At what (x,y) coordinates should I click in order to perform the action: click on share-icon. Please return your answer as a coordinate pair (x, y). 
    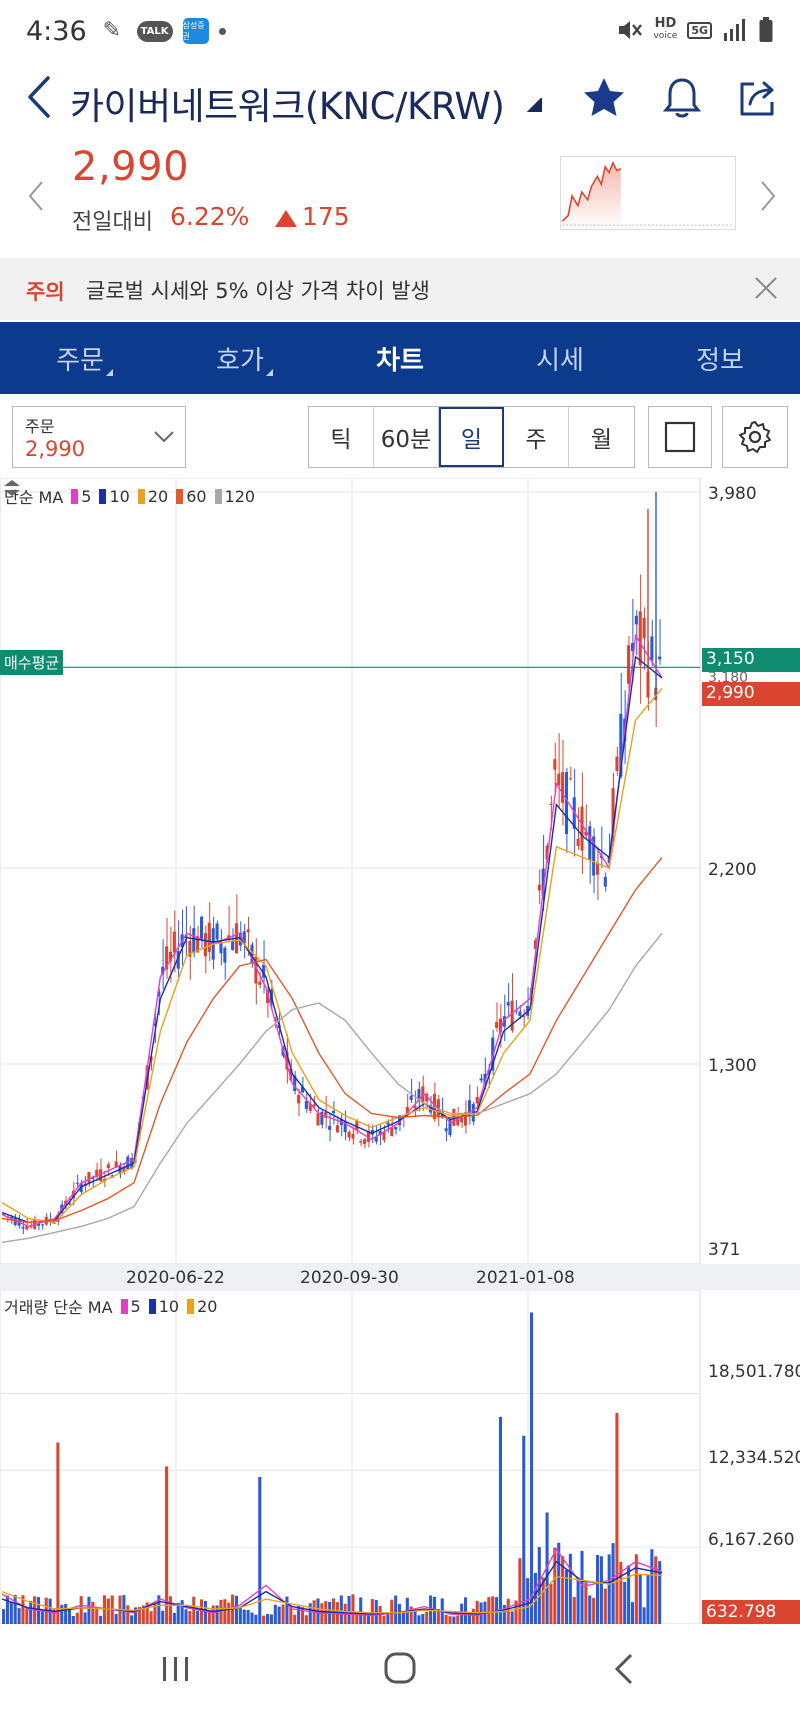
    Looking at the image, I should click on (758, 98).